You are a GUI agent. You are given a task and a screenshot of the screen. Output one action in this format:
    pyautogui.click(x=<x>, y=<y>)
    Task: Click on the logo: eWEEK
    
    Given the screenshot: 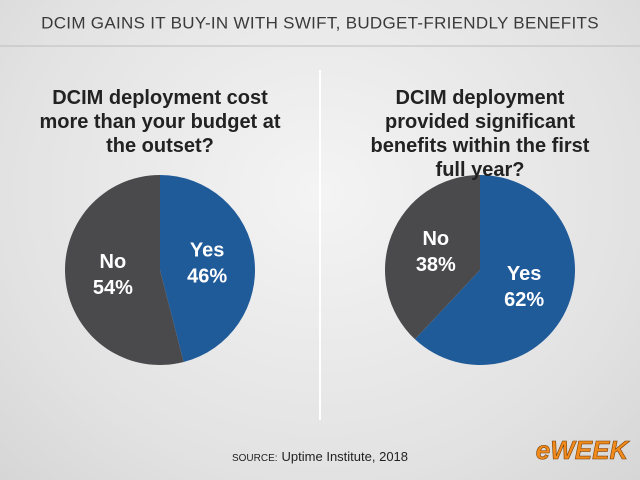 What is the action you would take?
    pyautogui.click(x=583, y=450)
    